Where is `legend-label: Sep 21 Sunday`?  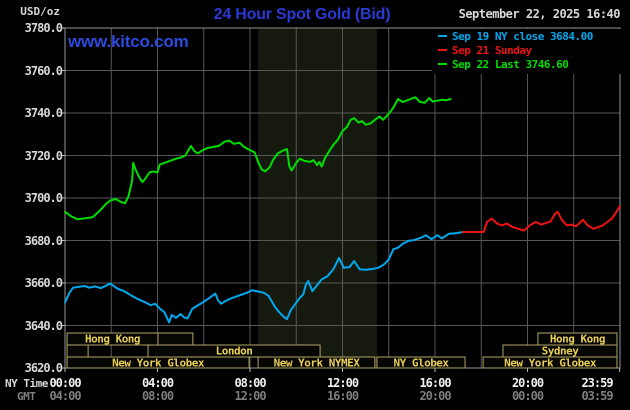
legend-label: Sep 21 Sunday is located at coordinates (492, 50).